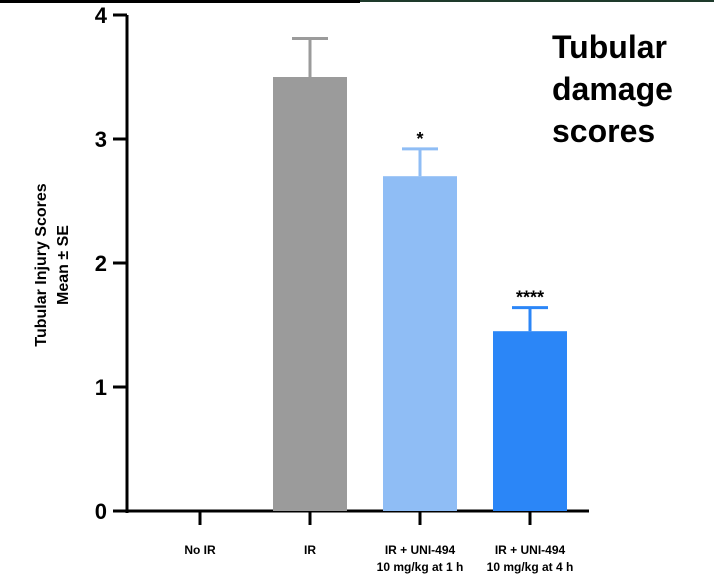 Image resolution: width=714 pixels, height=576 pixels. Describe the element at coordinates (101, 387) in the screenshot. I see `y-tick-label: 1` at that location.